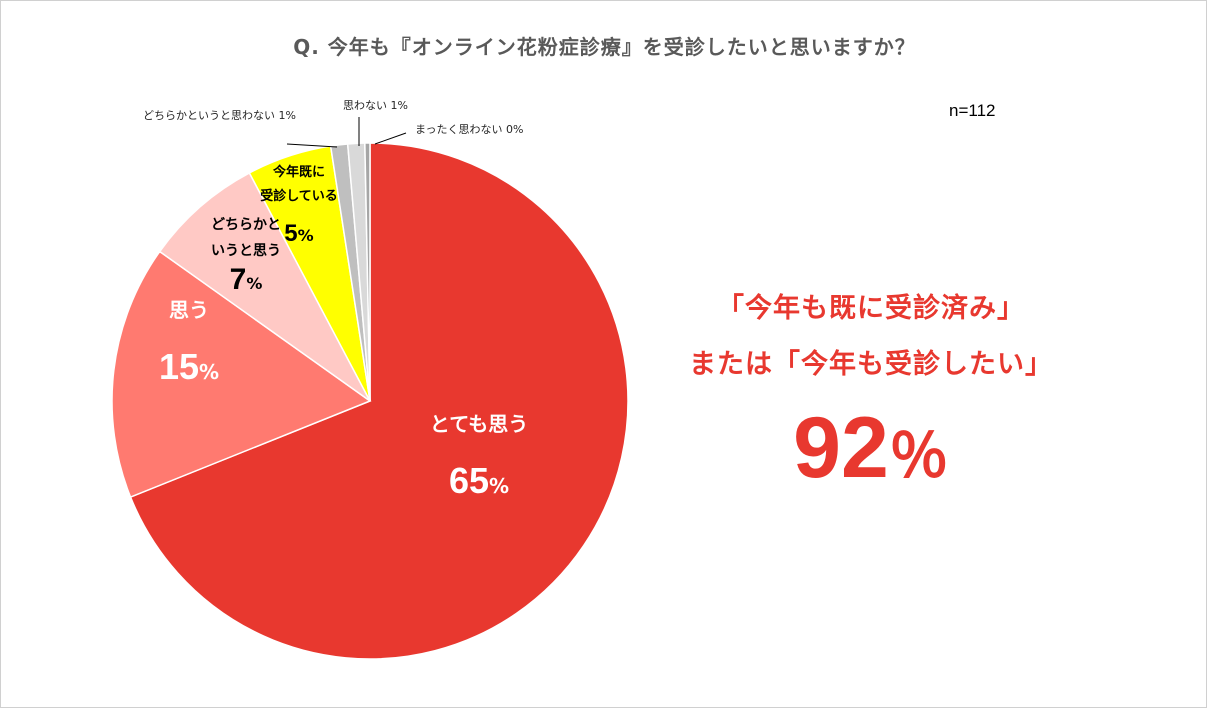 The image size is (1207, 708). What do you see at coordinates (333, 123) in the screenshot?
I see `pie-callouts: どちらかというと思わない 1% 思わない 1% まったく思わない 0%` at bounding box center [333, 123].